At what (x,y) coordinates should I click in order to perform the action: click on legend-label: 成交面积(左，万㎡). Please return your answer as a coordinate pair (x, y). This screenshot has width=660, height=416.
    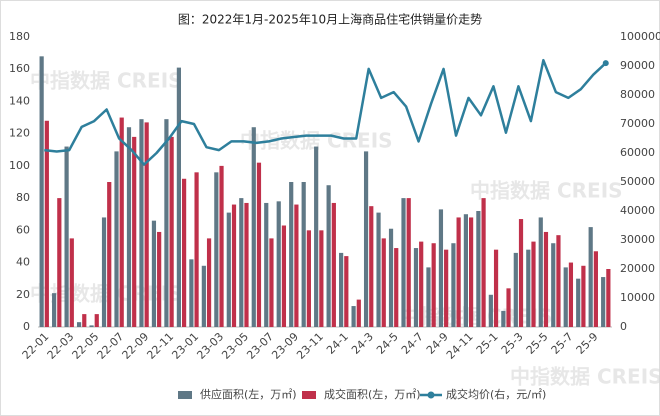
    Looking at the image, I should click on (372, 394).